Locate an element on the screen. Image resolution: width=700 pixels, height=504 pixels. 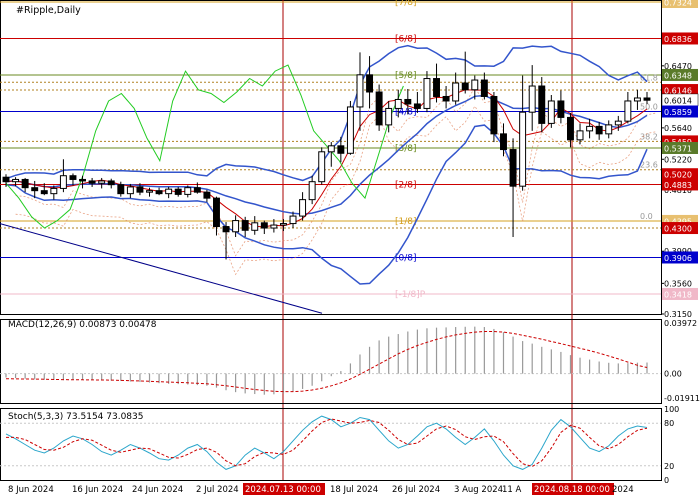
price-tag: 0.4883 is located at coordinates (680, 184).